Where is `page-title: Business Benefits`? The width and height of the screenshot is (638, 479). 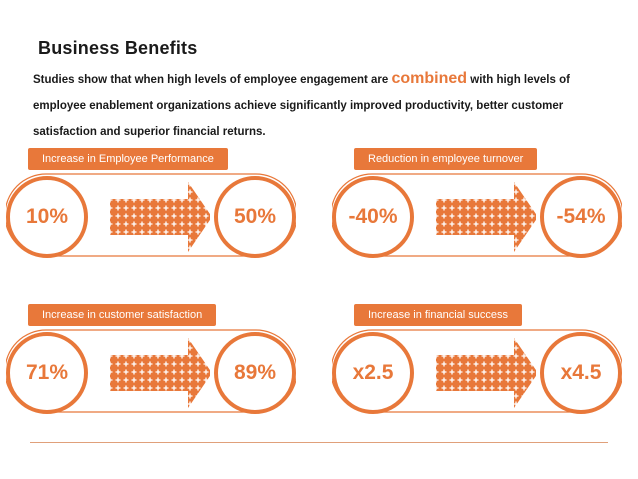
page-title: Business Benefits is located at coordinates (118, 48).